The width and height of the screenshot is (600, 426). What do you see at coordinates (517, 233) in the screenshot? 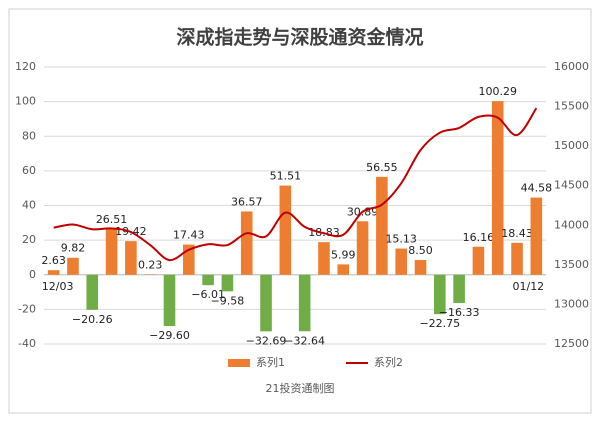
I see `data-label: 18.43` at bounding box center [517, 233].